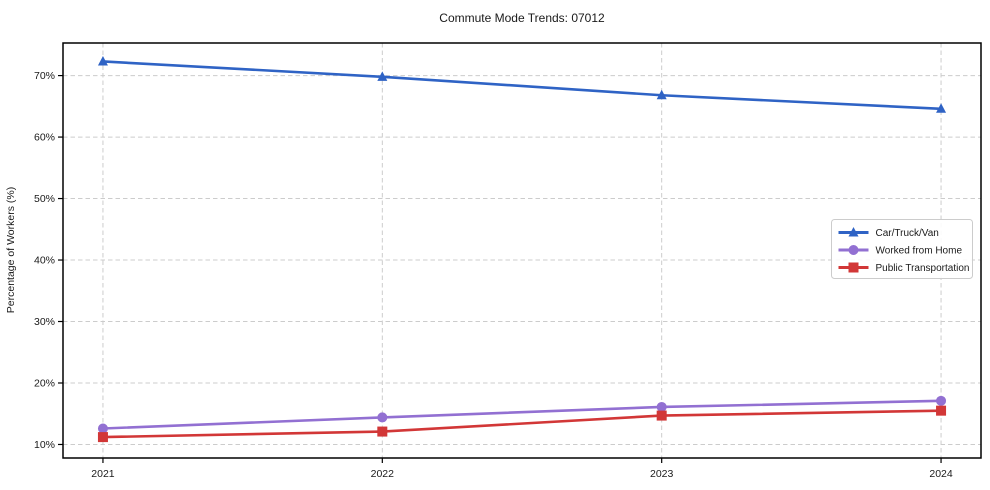 The height and width of the screenshot is (490, 990). Describe the element at coordinates (103, 474) in the screenshot. I see `x-axis-tick-label: 2021` at that location.